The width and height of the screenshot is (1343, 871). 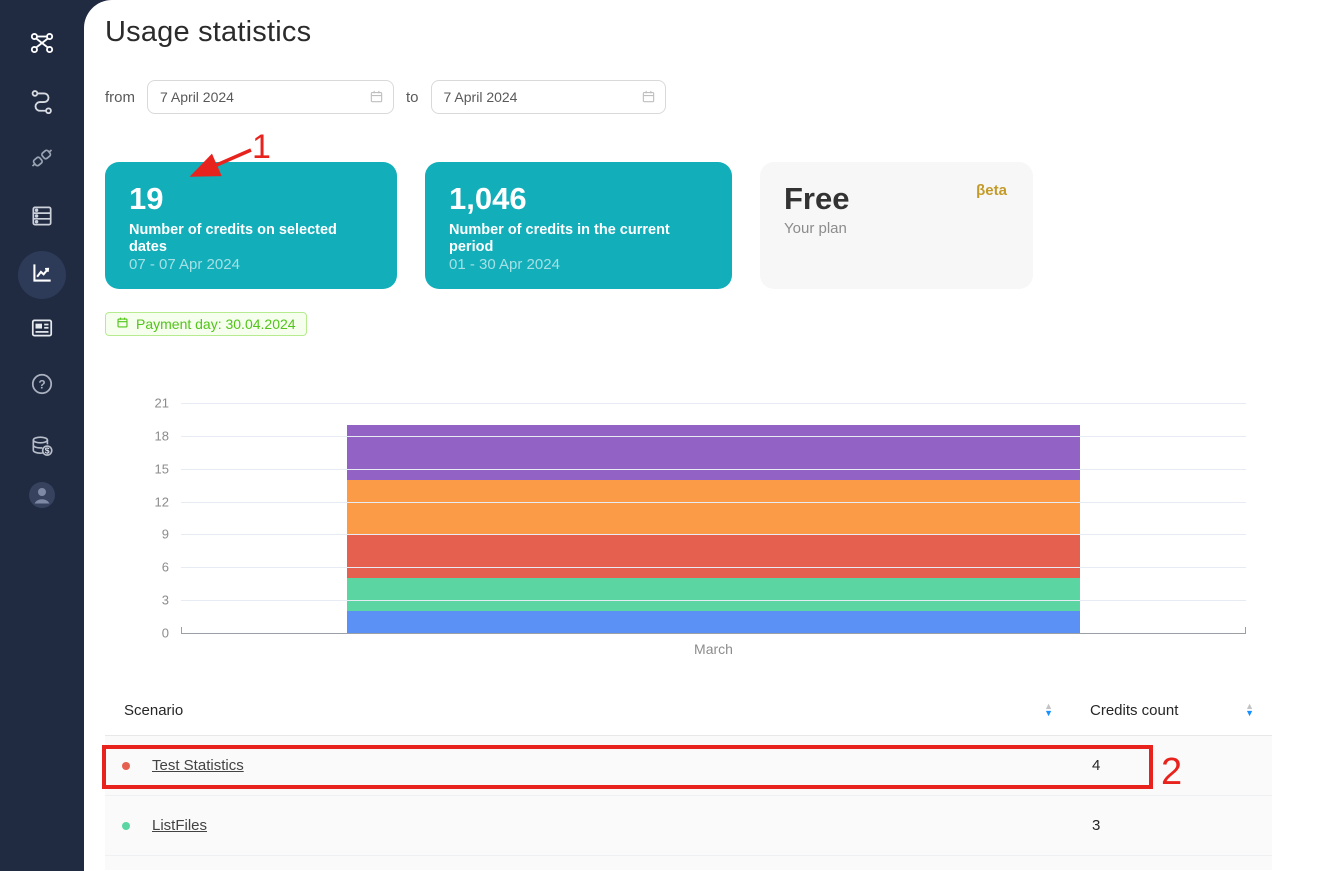 What do you see at coordinates (184, 264) in the screenshot?
I see `credits-selected-period: 07 - 07 Apr 2024` at bounding box center [184, 264].